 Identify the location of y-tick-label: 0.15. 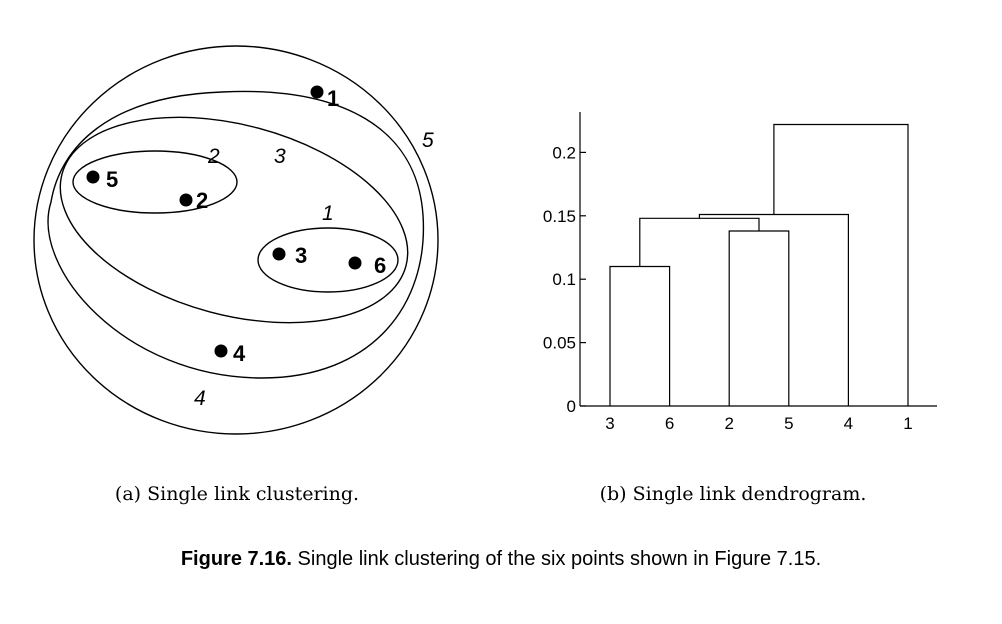
(559, 216).